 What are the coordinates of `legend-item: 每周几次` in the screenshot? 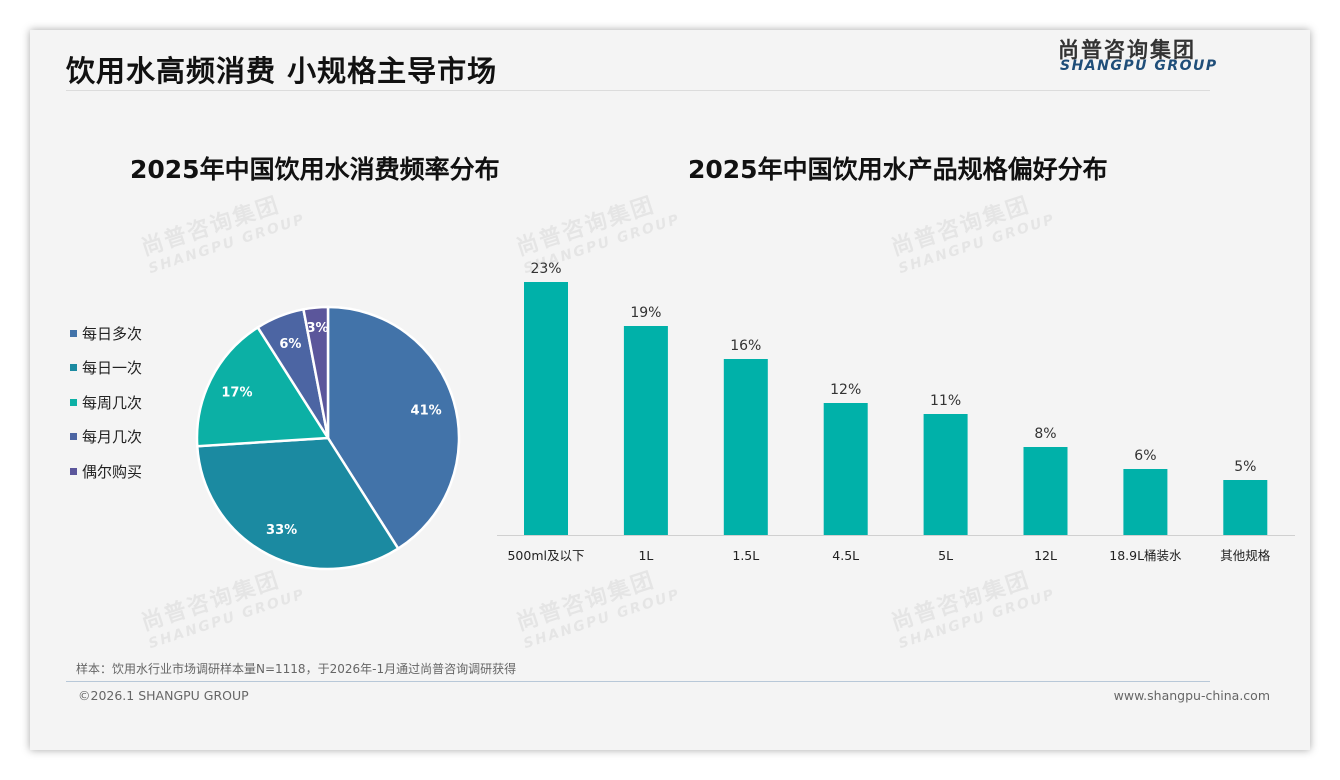 It's located at (106, 402).